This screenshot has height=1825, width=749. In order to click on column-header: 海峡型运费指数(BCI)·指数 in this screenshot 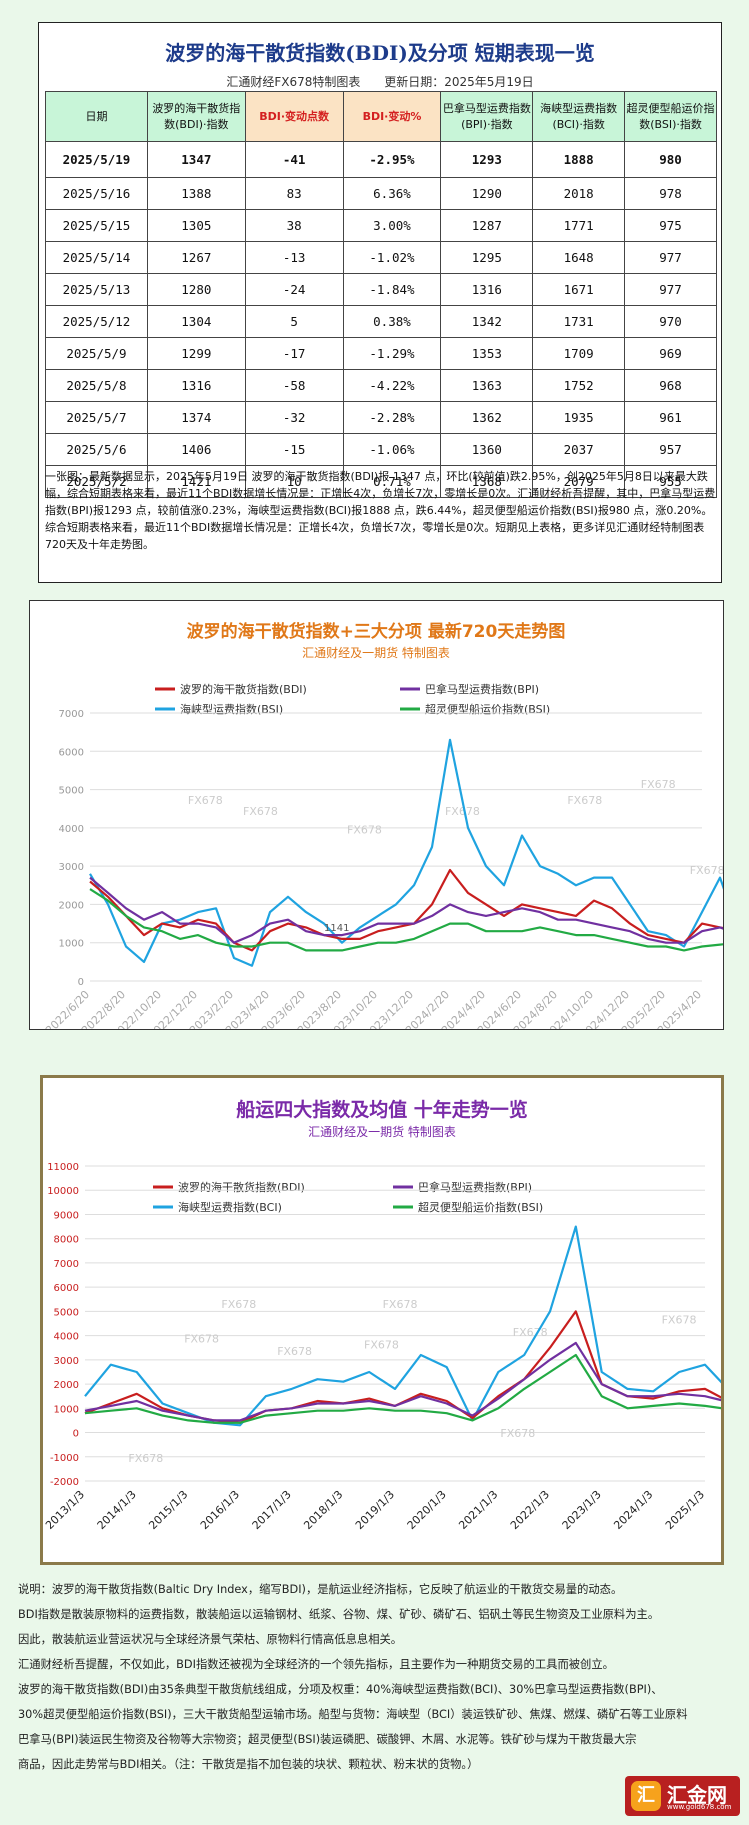, I will do `click(579, 116)`.